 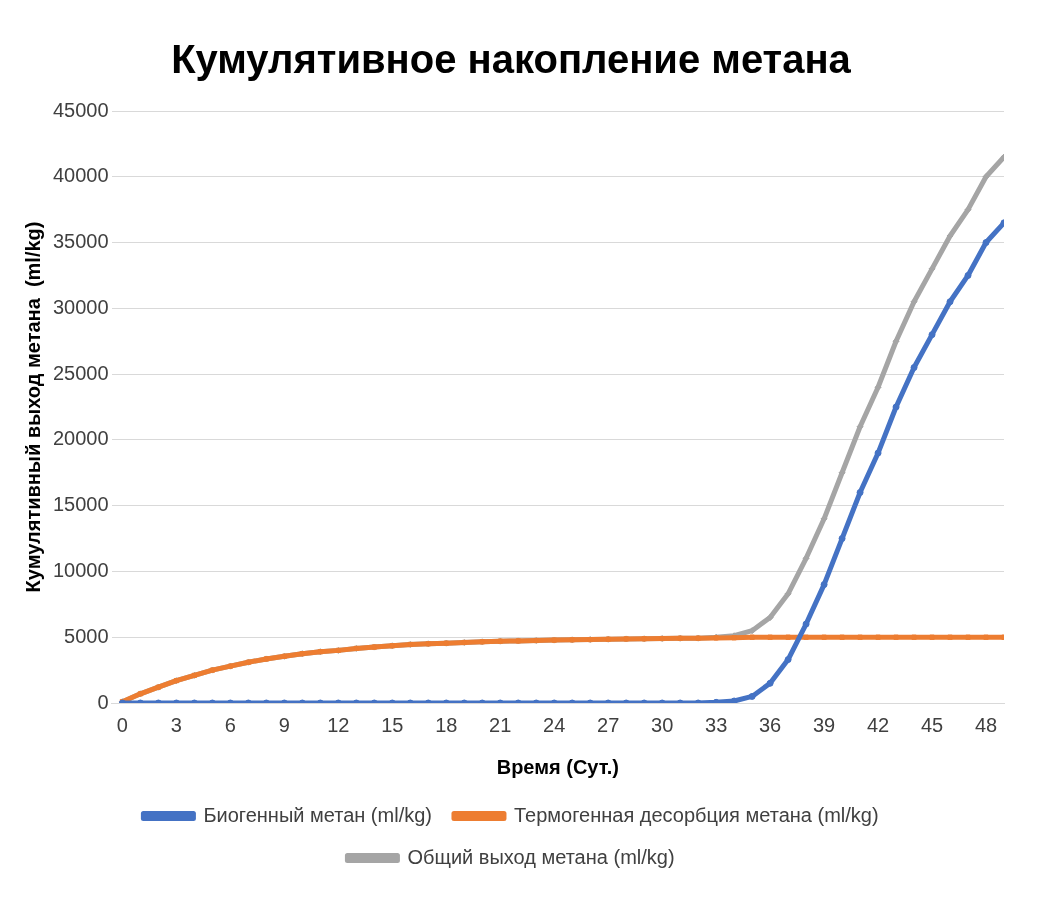 I want to click on y-tick-label: 25000, so click(x=80, y=372).